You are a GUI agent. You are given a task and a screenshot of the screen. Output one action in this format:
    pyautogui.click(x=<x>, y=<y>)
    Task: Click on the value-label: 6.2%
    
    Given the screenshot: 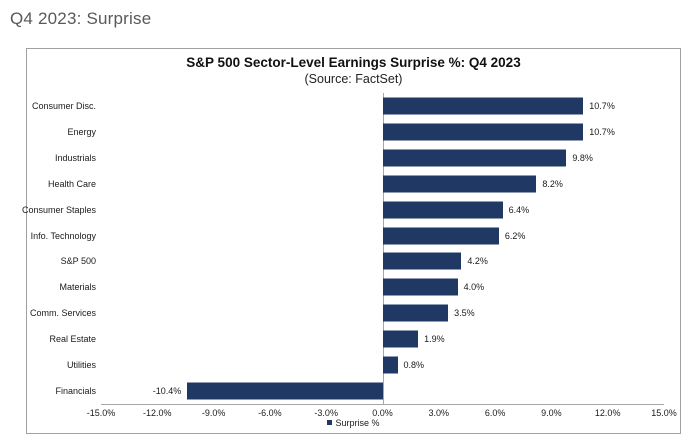 What is the action you would take?
    pyautogui.click(x=515, y=235)
    